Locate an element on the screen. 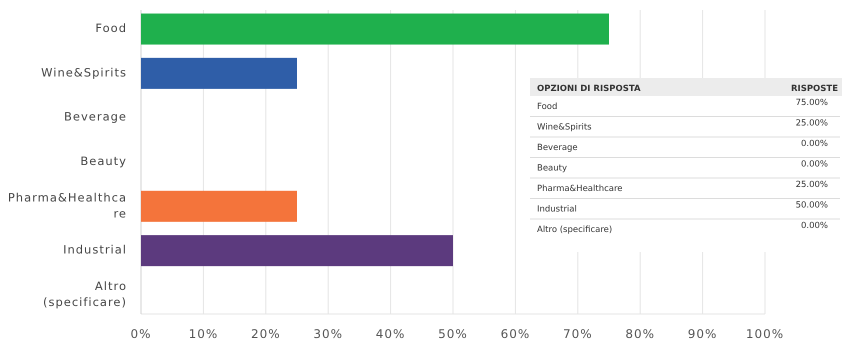 Image resolution: width=856 pixels, height=350 pixels. x-tick-label: 0% is located at coordinates (141, 334).